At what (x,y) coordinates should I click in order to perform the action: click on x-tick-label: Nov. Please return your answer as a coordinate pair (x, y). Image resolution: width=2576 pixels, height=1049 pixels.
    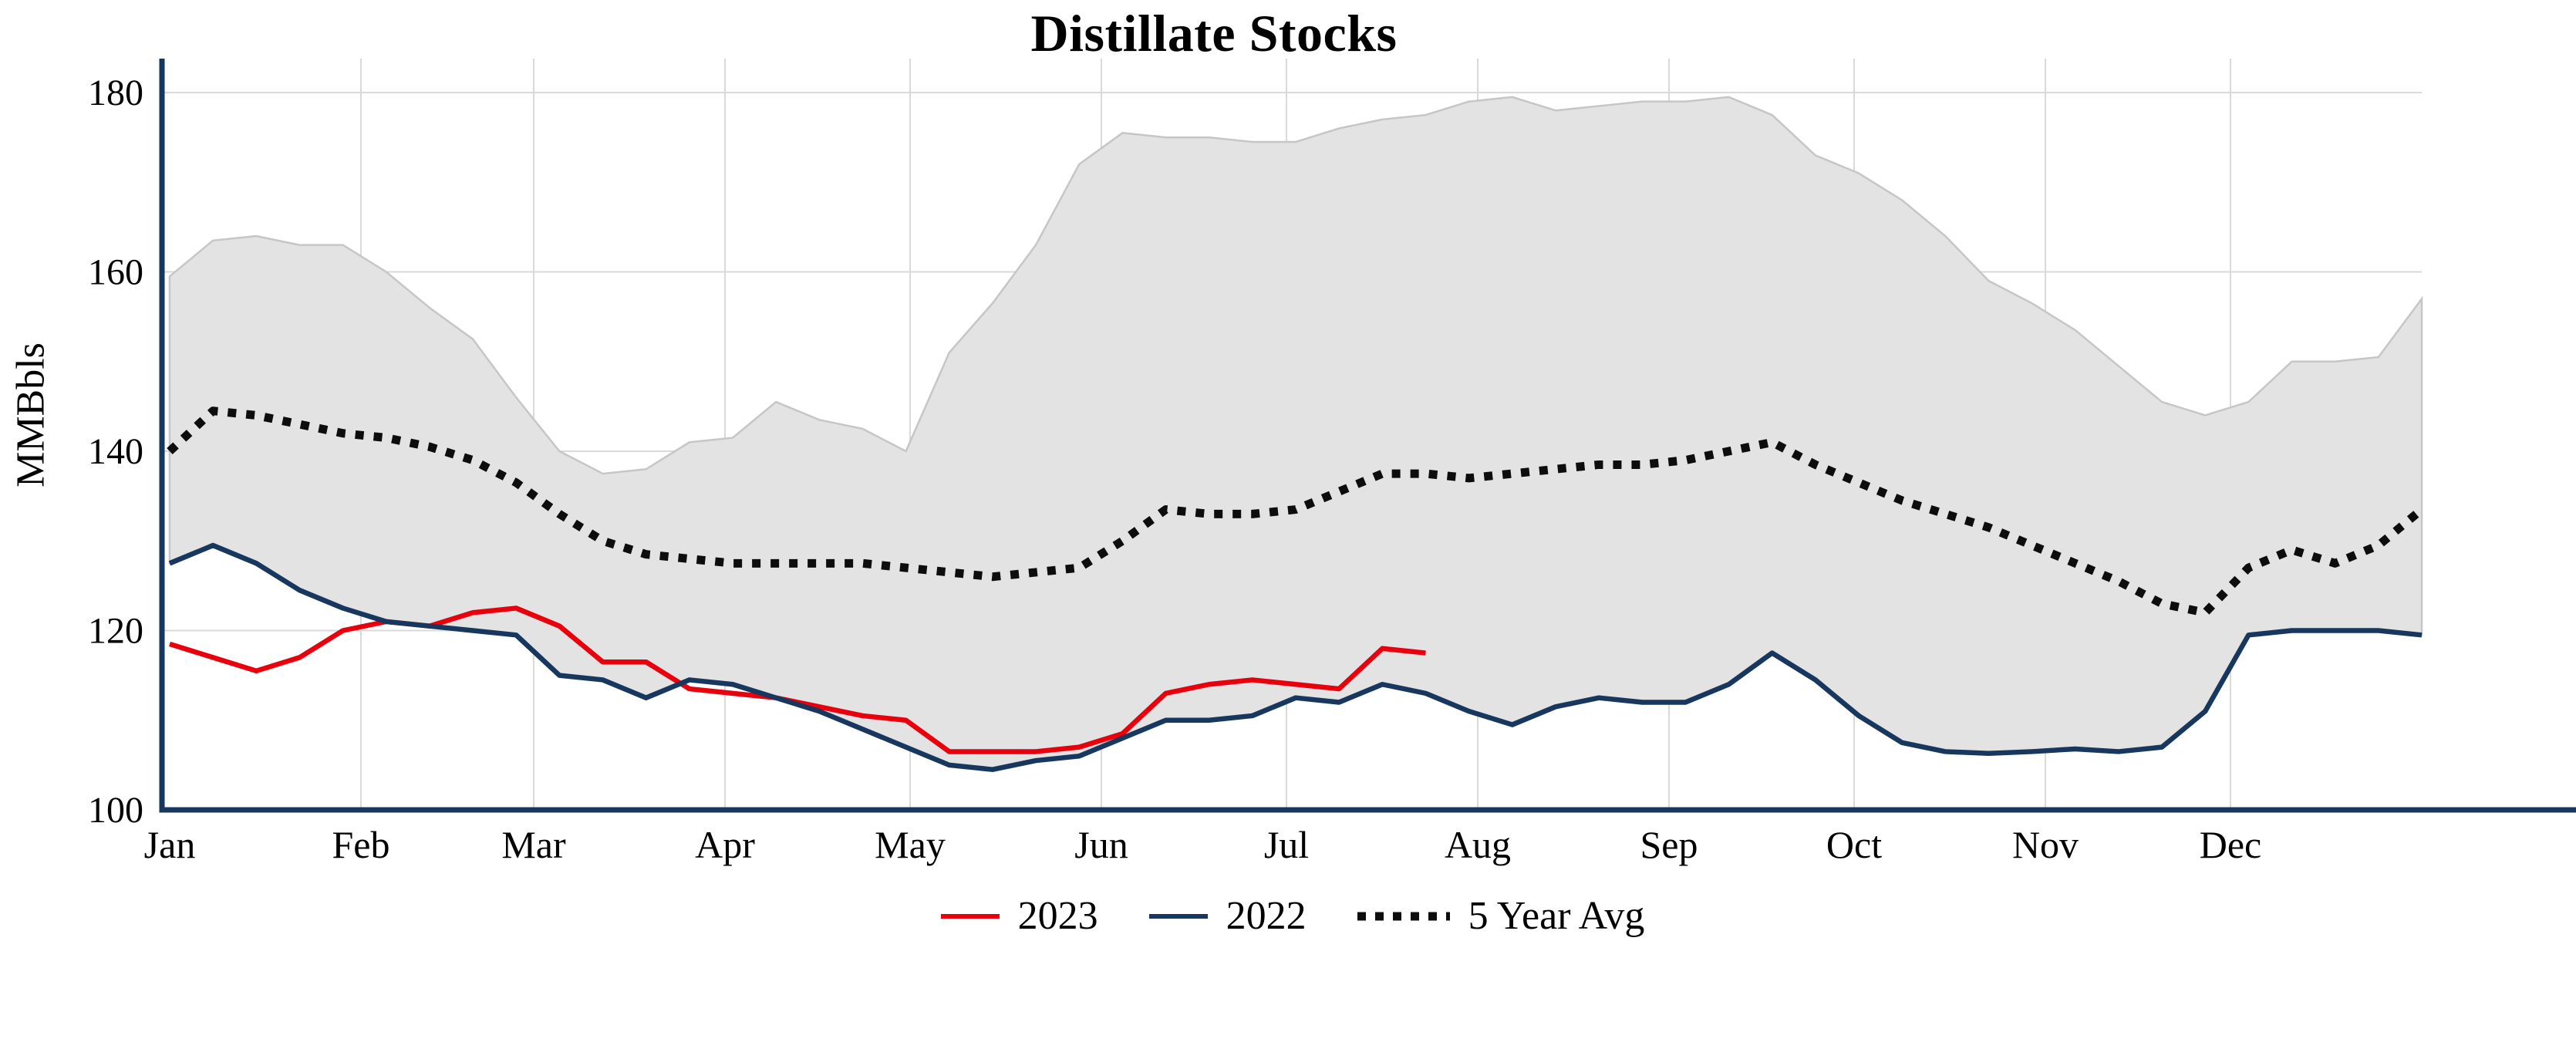
    Looking at the image, I should click on (2045, 845).